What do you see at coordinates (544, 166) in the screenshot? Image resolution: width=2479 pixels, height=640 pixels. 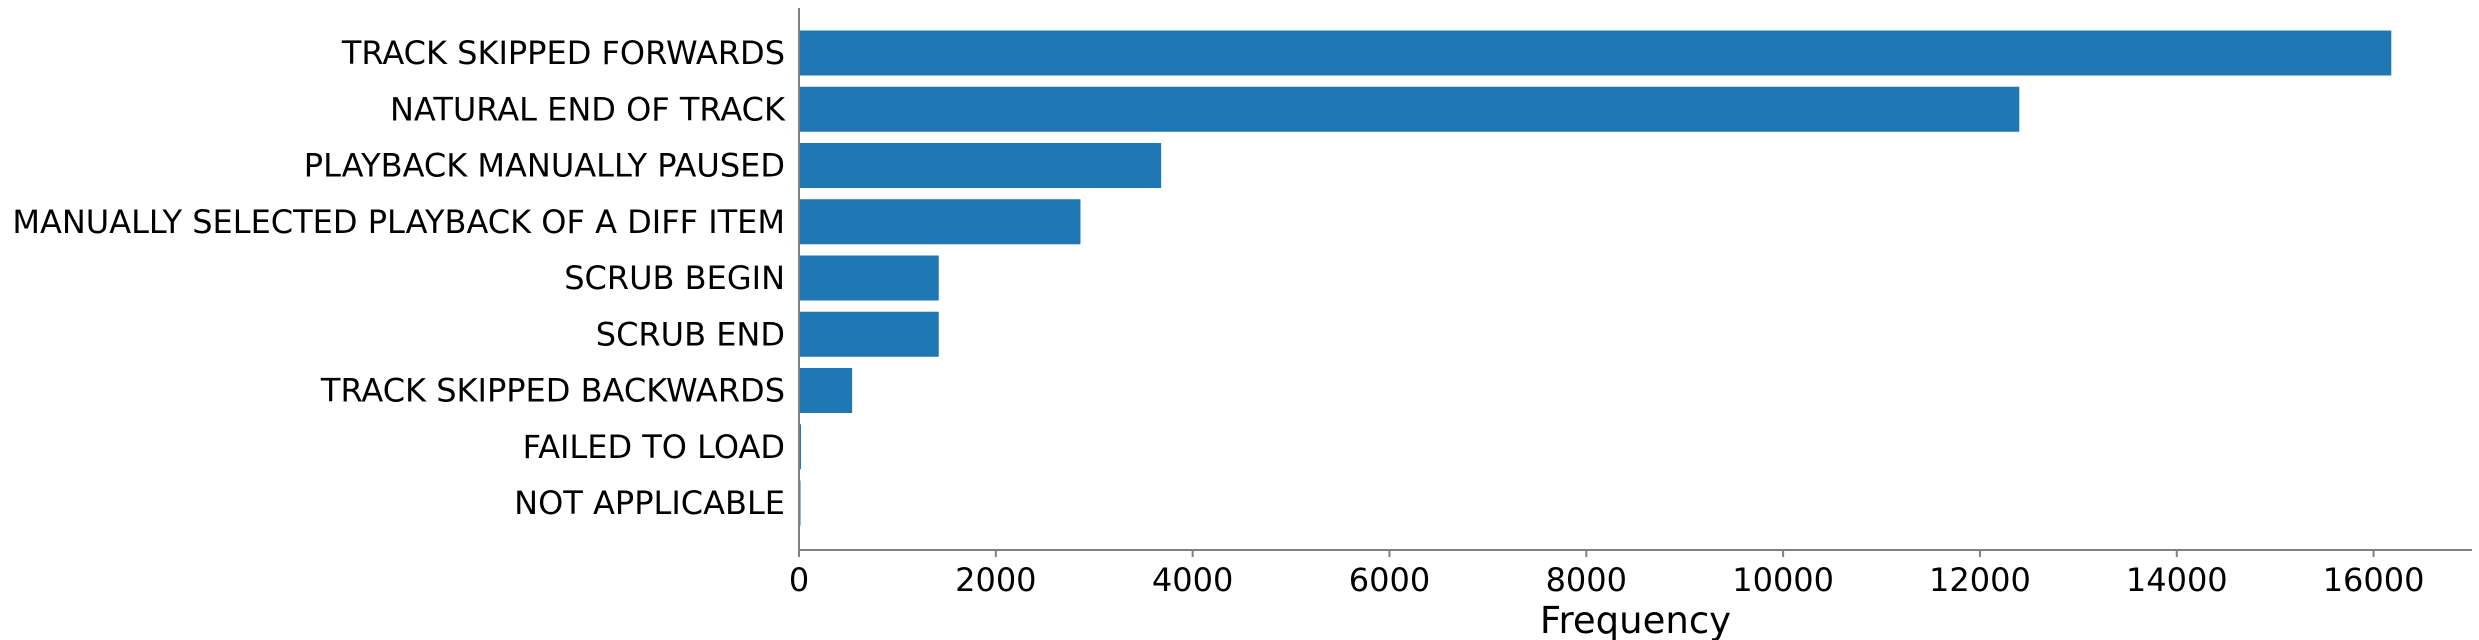 I see `category-label: PLAYBACK MANUALLY PAUSED` at bounding box center [544, 166].